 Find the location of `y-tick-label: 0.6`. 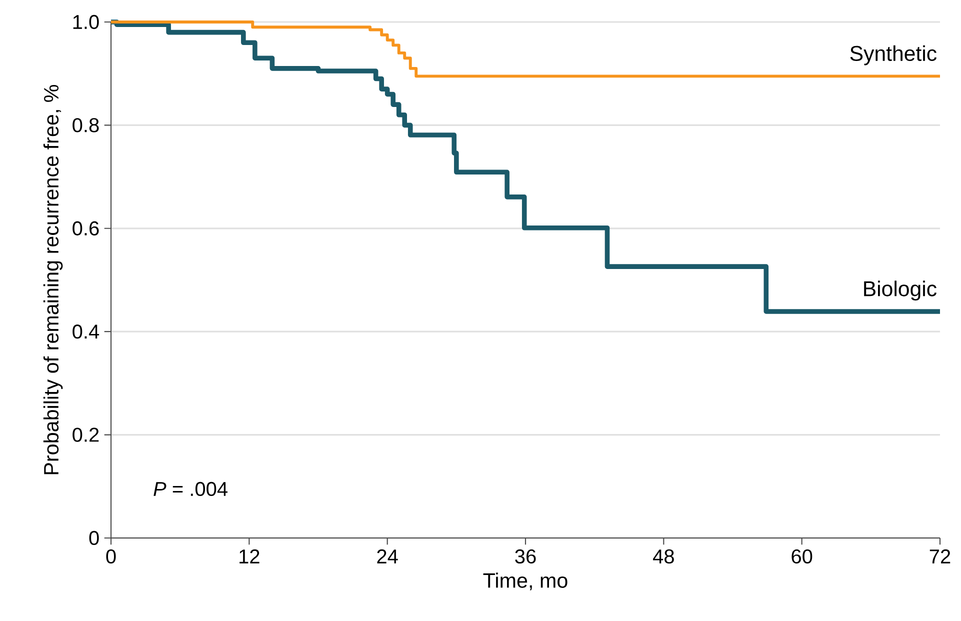

y-tick-label: 0.6 is located at coordinates (85, 228).